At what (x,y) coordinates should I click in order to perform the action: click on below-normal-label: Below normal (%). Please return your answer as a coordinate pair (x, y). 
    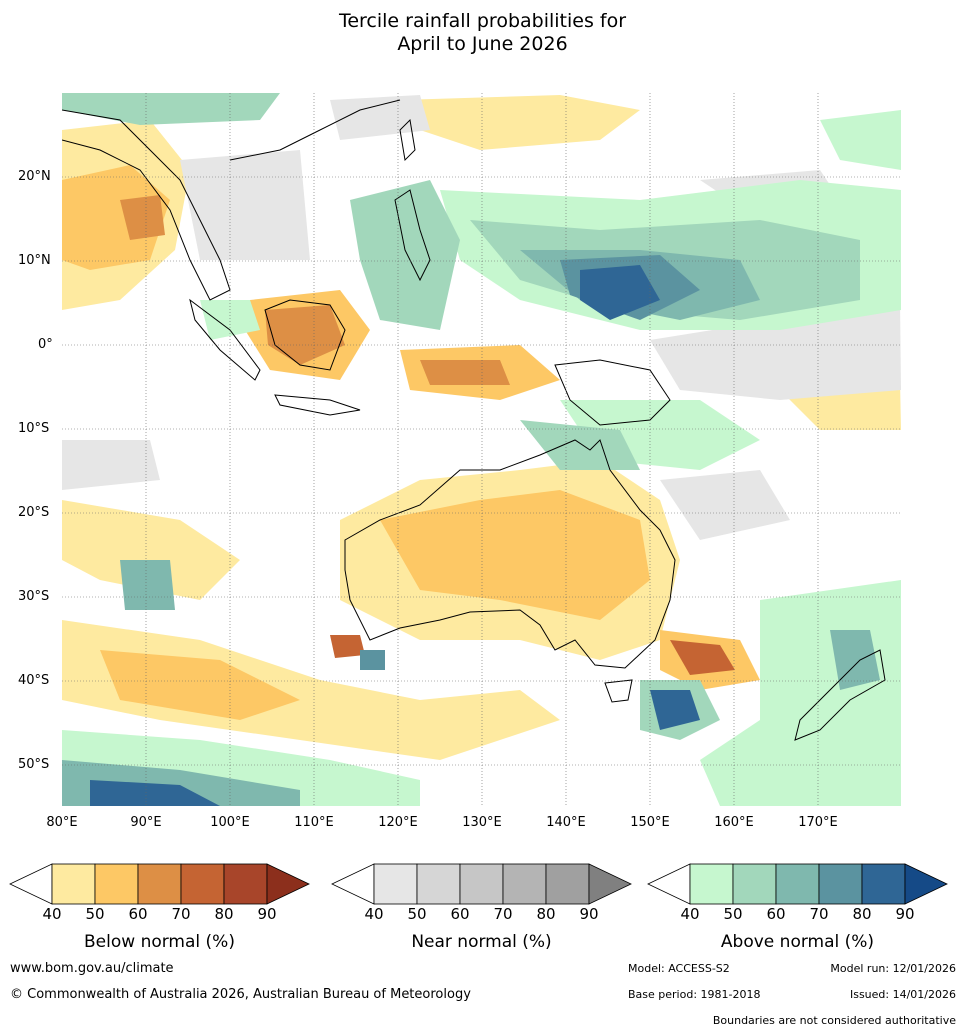
    Looking at the image, I should click on (159, 942).